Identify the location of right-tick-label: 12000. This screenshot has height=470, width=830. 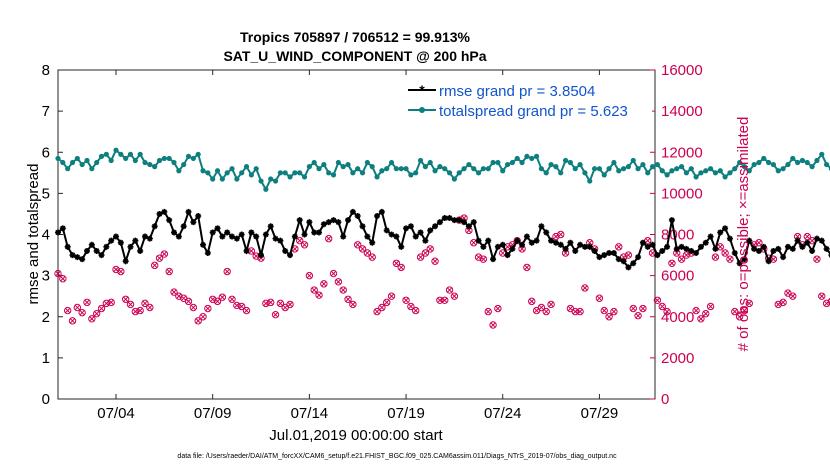
(682, 152).